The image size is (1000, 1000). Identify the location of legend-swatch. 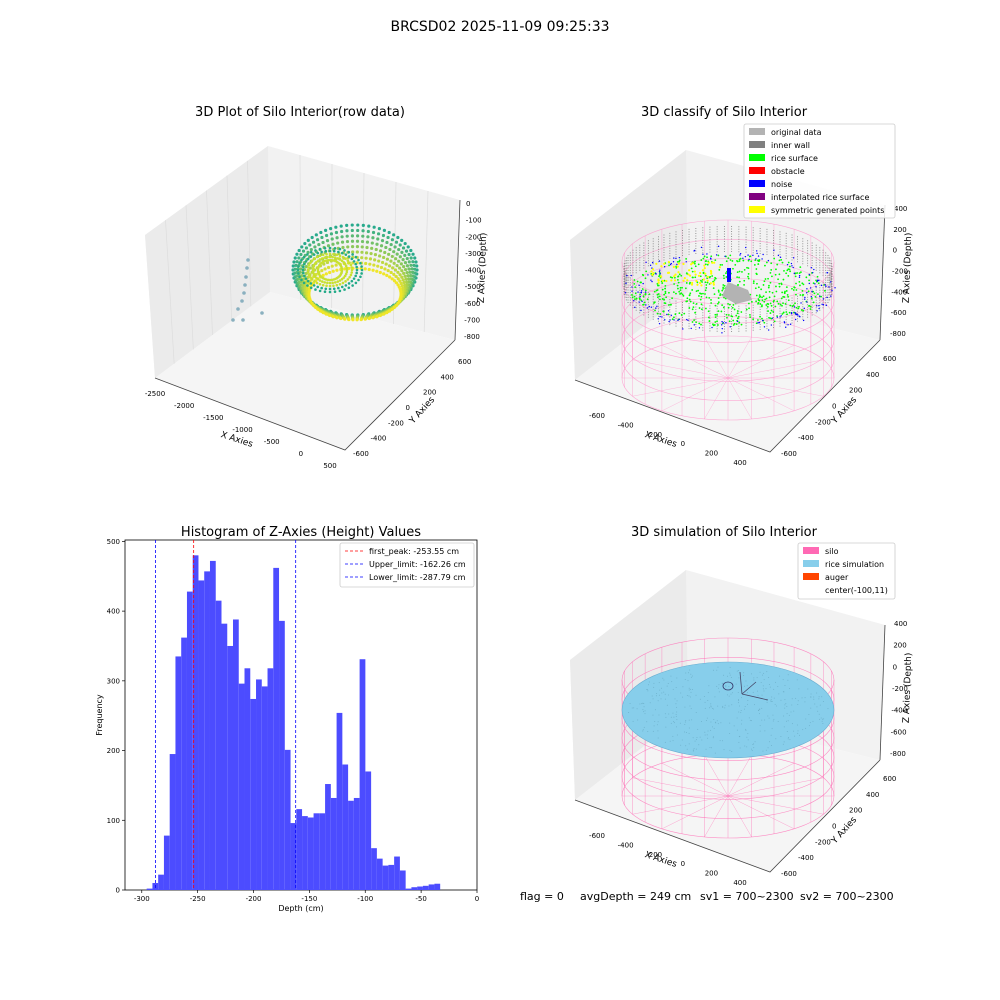
(757, 196).